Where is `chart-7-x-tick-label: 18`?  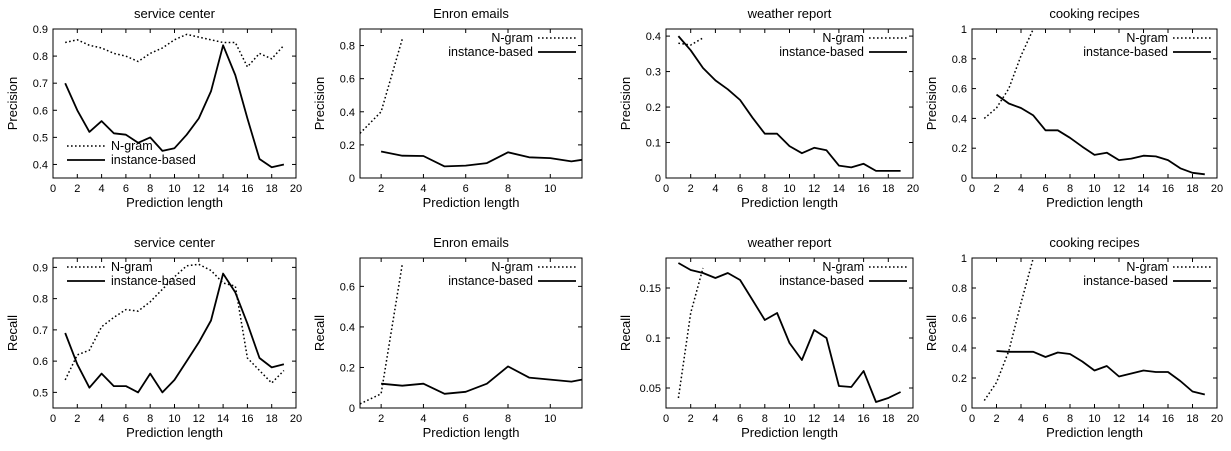
chart-7-x-tick-label: 18 is located at coordinates (888, 419).